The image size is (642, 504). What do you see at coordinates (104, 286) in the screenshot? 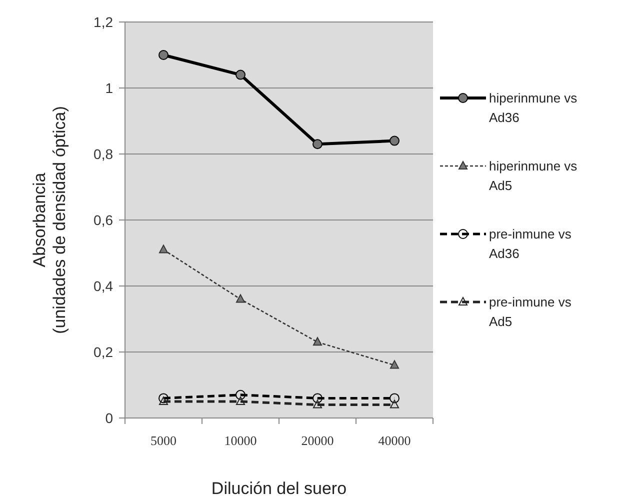
I see `y-tick-label: 0,4` at bounding box center [104, 286].